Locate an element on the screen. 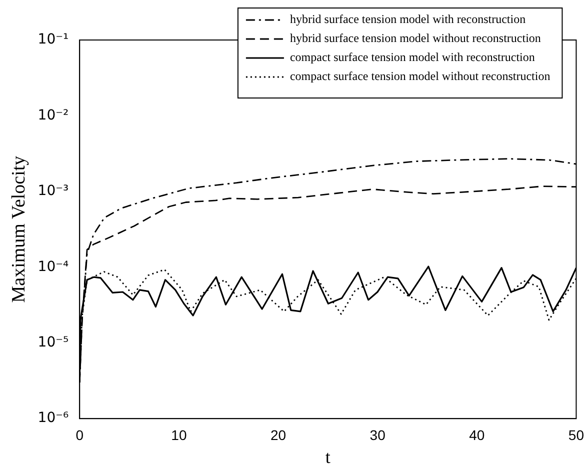  y-tick-label: 10⁻⁵ is located at coordinates (53, 342).